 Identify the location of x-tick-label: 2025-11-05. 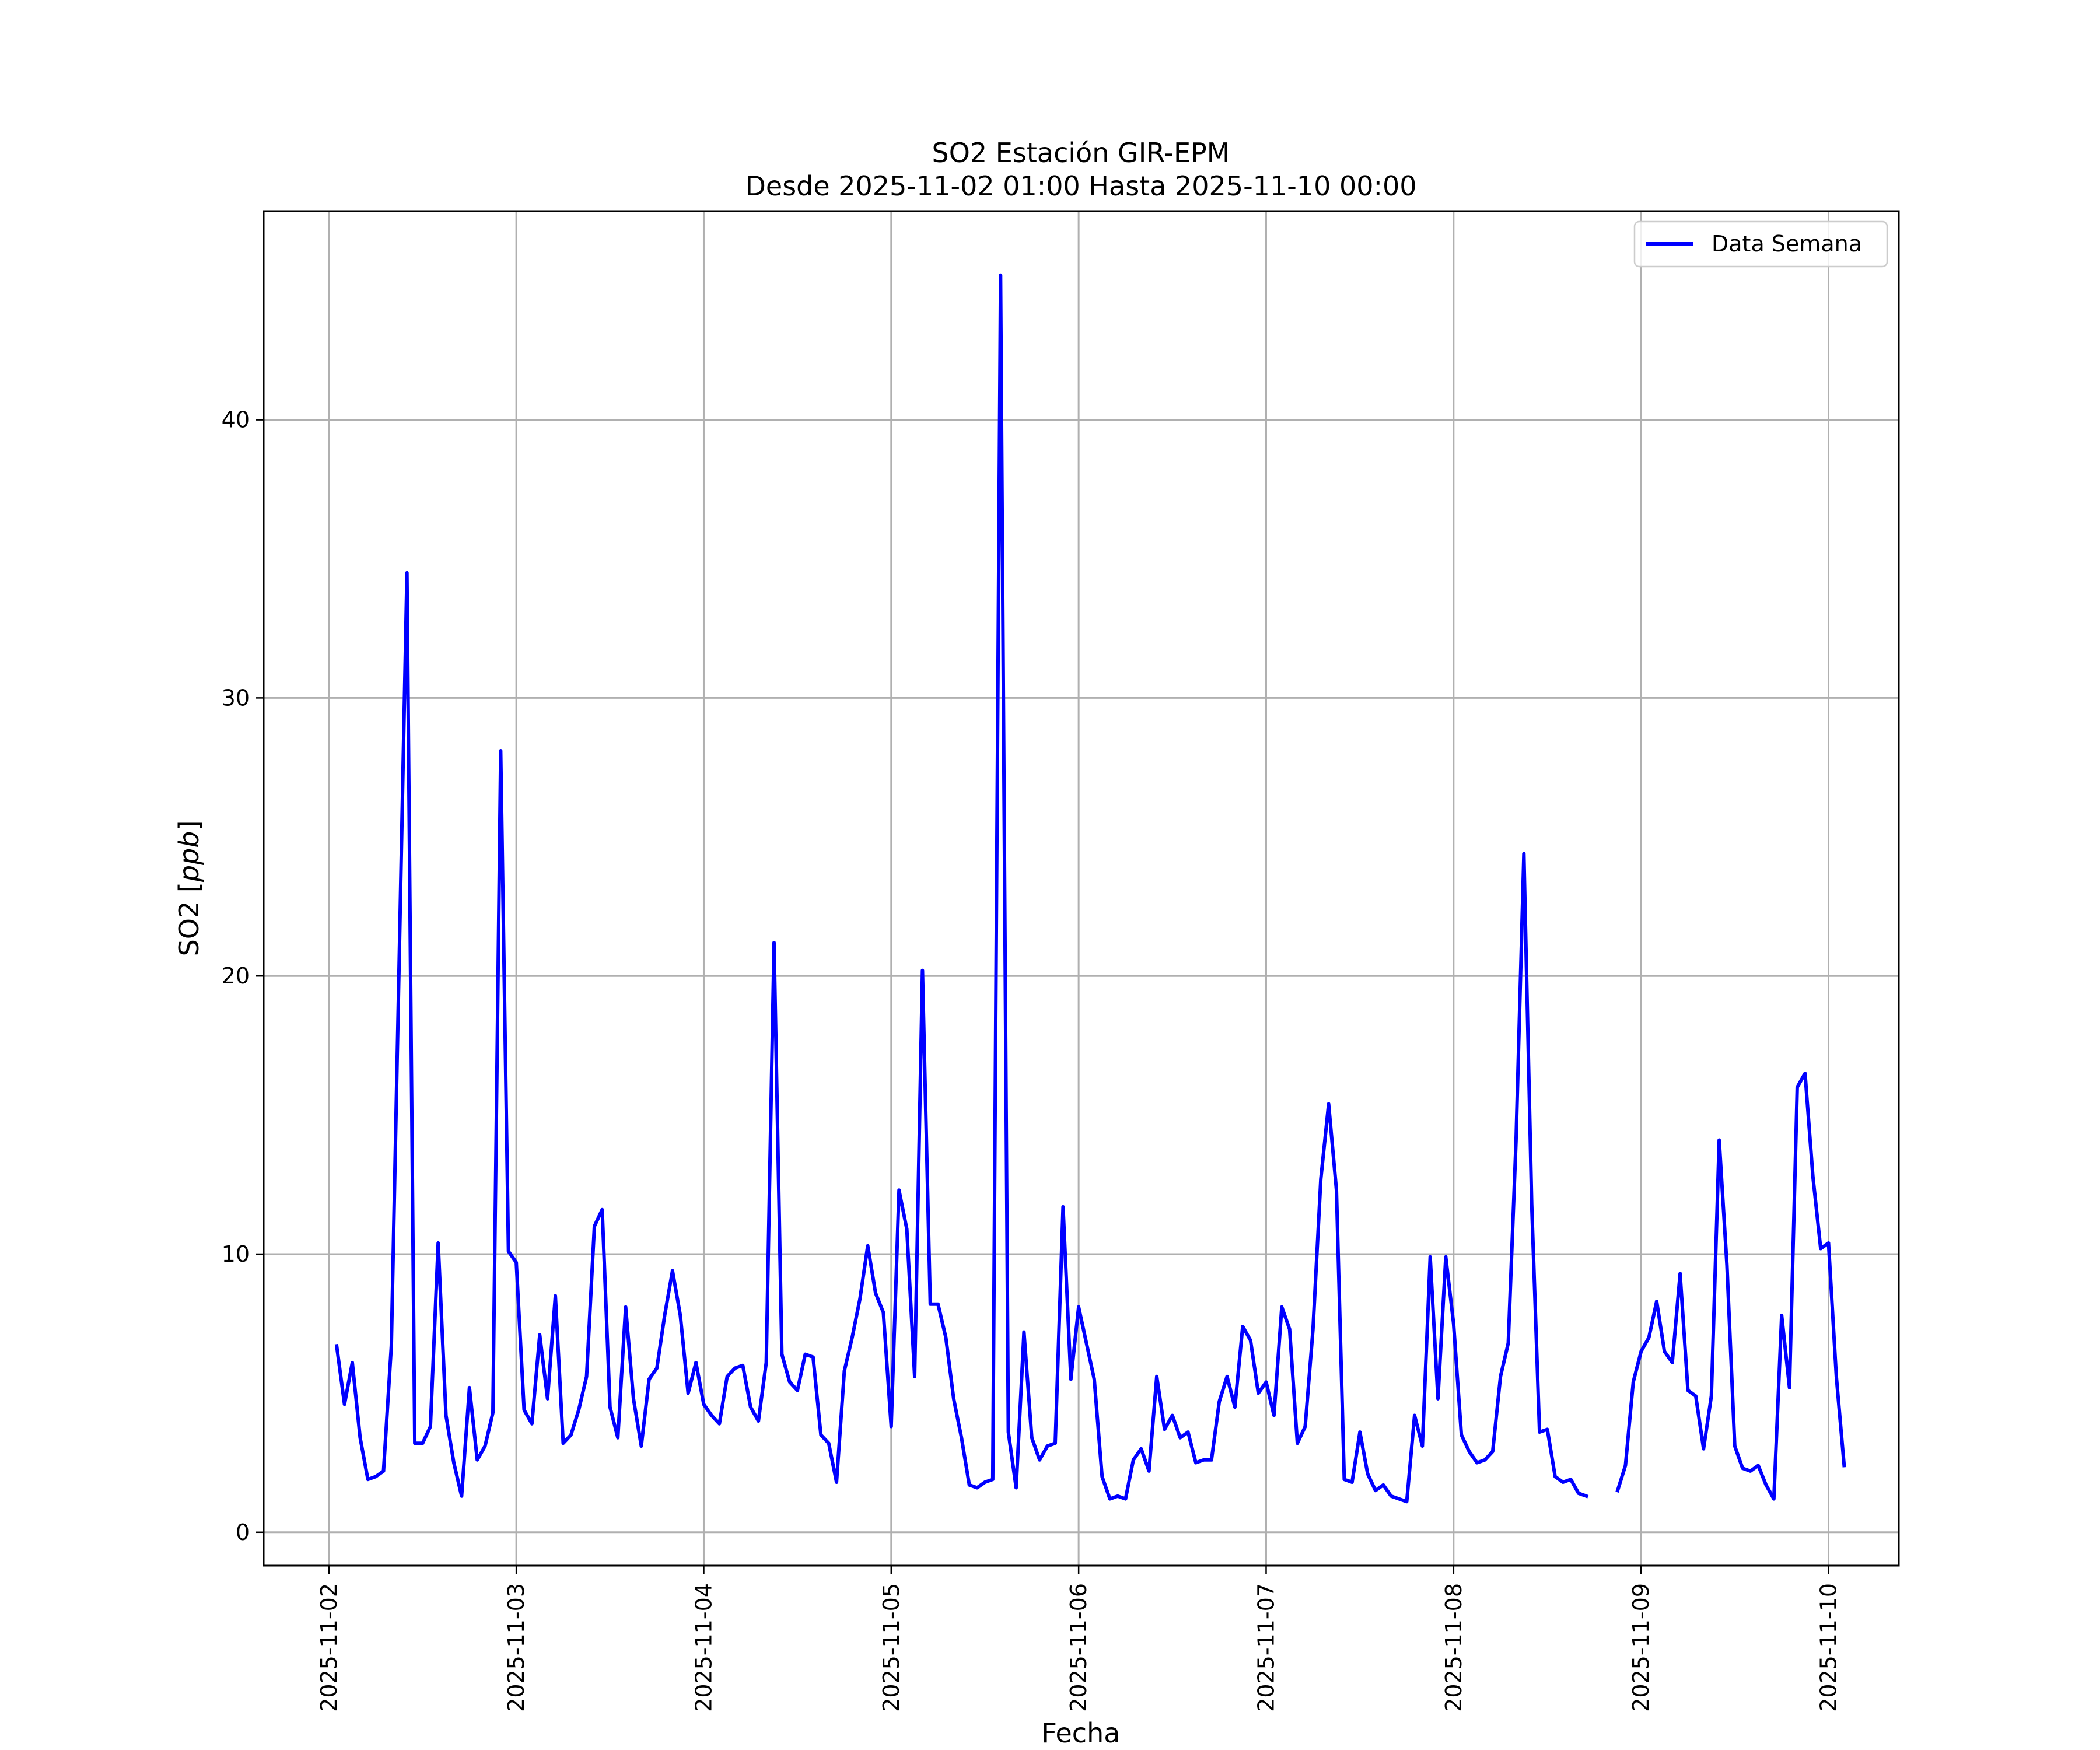
(891, 1647).